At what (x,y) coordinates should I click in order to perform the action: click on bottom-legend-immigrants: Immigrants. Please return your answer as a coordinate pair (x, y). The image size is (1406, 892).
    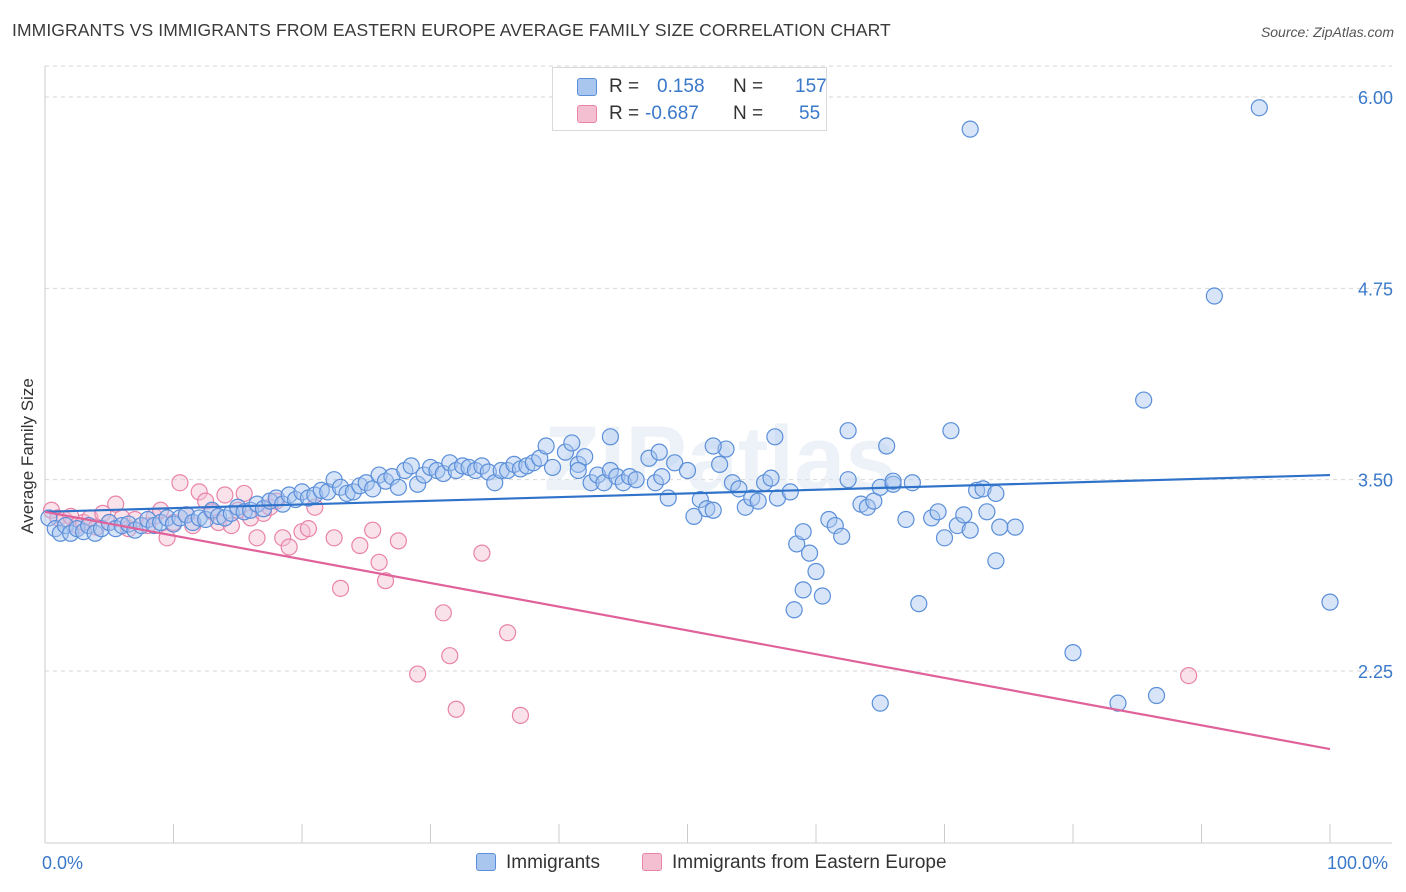
    Looking at the image, I should click on (538, 863).